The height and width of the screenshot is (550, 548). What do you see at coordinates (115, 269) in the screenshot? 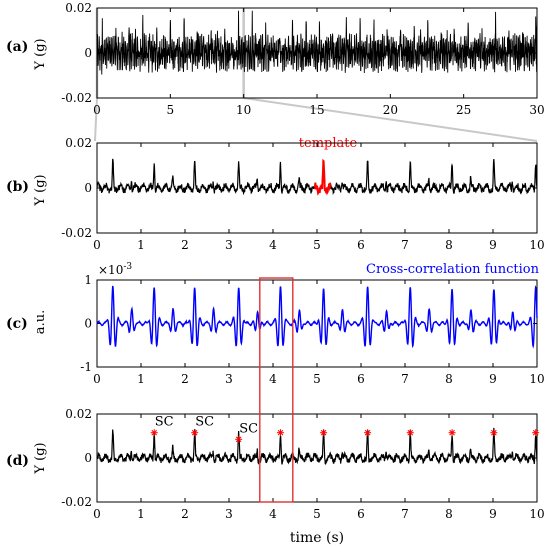
I see `scale-factor: ×10⁻³` at bounding box center [115, 269].